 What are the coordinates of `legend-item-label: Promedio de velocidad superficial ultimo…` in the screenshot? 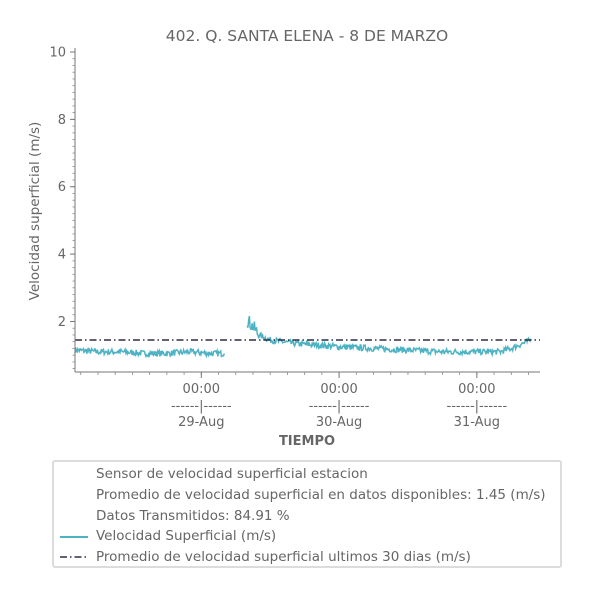 It's located at (283, 557).